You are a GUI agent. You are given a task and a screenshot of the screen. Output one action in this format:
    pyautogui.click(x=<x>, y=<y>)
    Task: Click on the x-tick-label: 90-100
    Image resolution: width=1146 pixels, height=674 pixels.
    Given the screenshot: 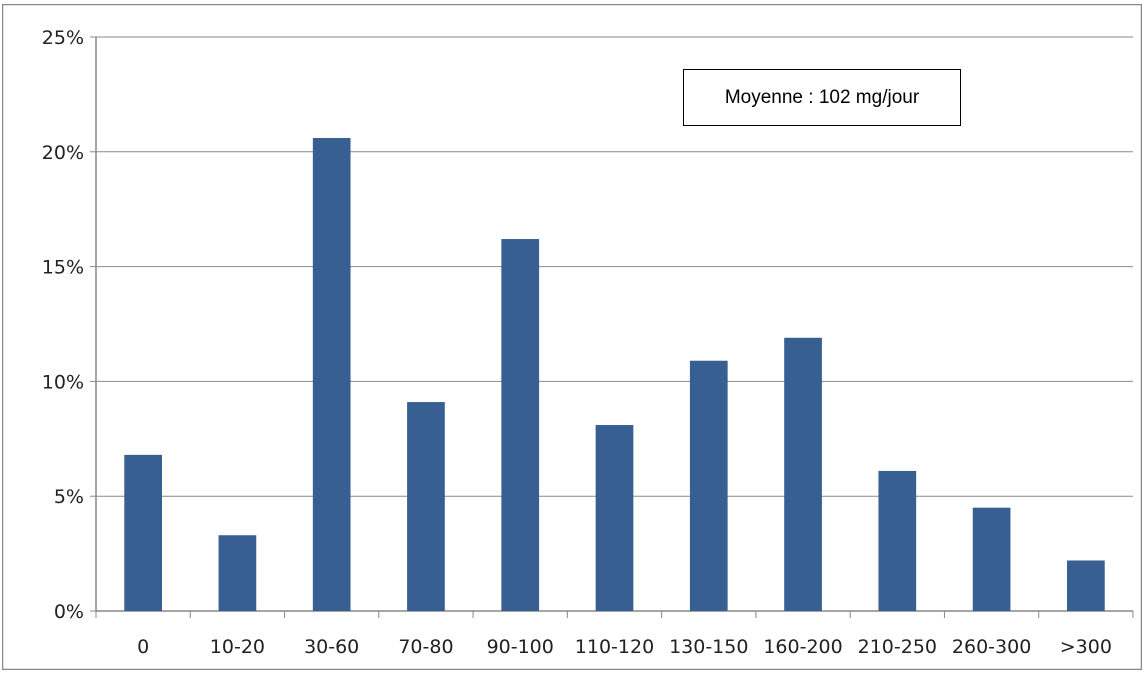 What is the action you would take?
    pyautogui.click(x=520, y=647)
    